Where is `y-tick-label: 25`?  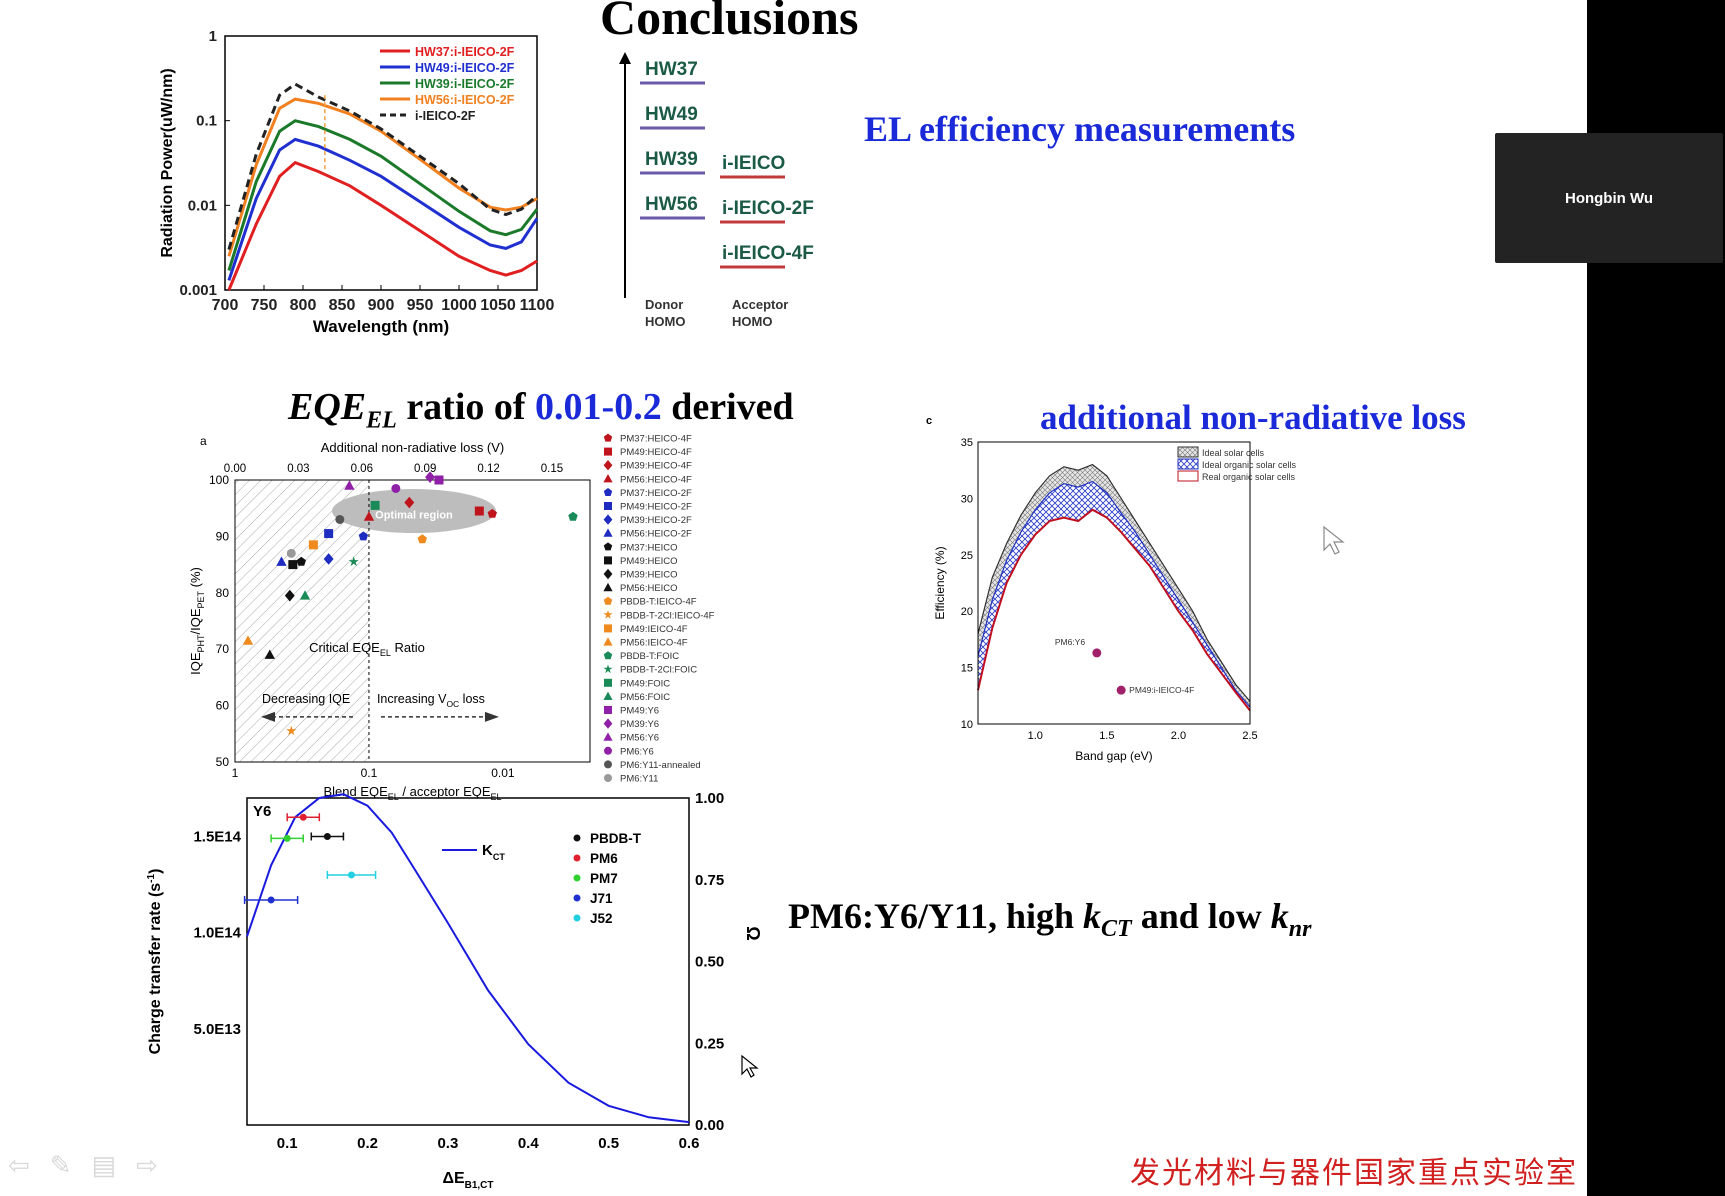 y-tick-label: 25 is located at coordinates (967, 556).